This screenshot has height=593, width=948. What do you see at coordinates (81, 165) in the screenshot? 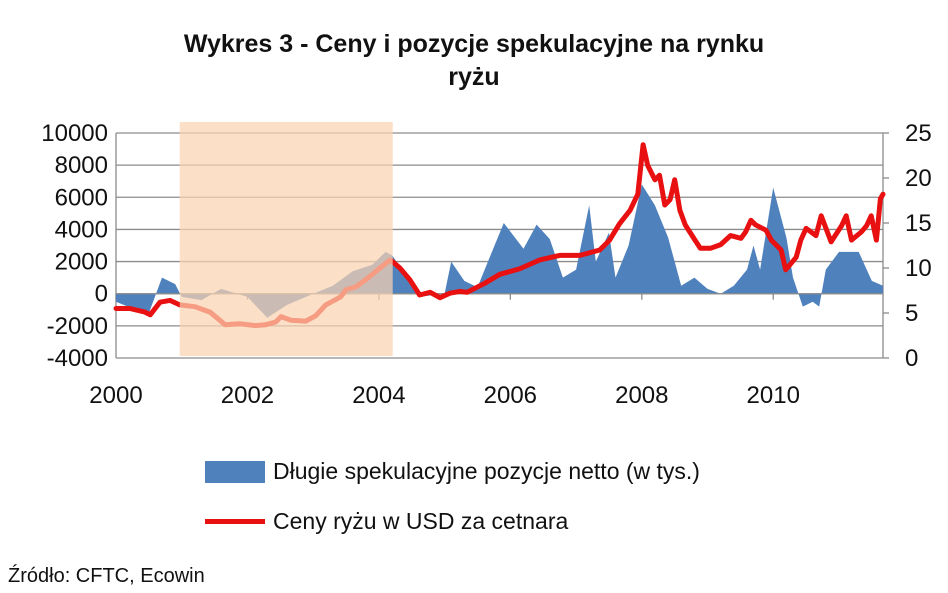
I see `y-left-tick-label: 8000` at bounding box center [81, 165].